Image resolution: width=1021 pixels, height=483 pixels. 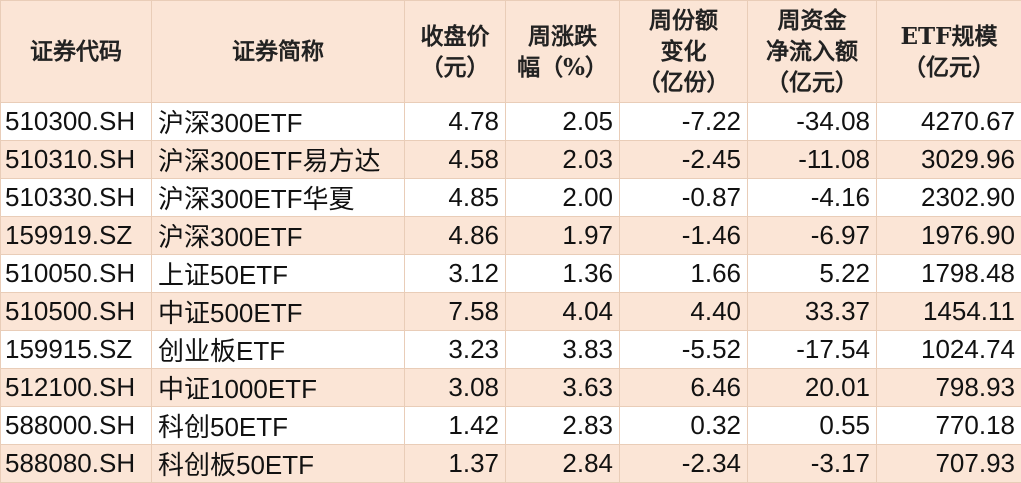 What do you see at coordinates (563, 312) in the screenshot?
I see `cell-weekly-change-pct: 4.04` at bounding box center [563, 312].